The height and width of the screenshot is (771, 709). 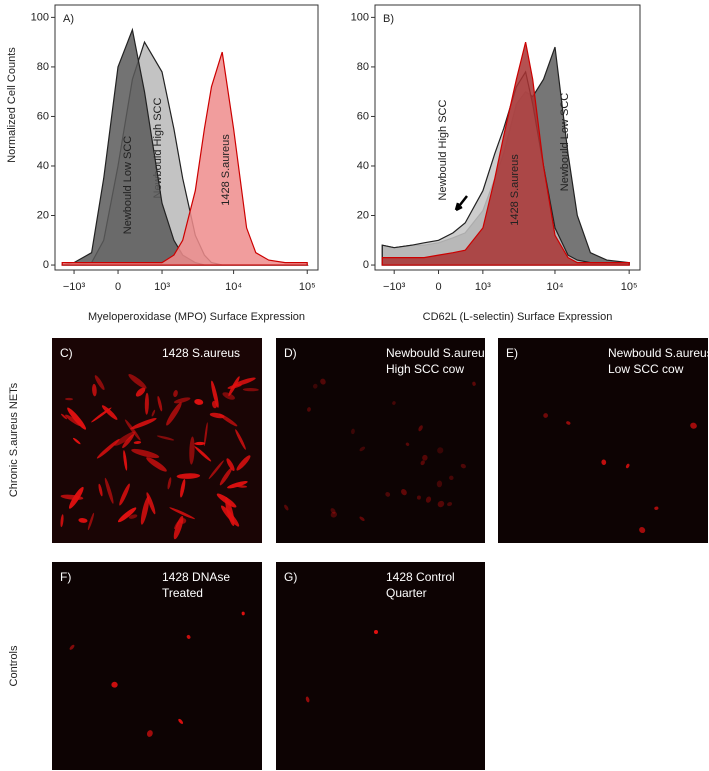 I want to click on plot-frame, so click(x=507, y=137).